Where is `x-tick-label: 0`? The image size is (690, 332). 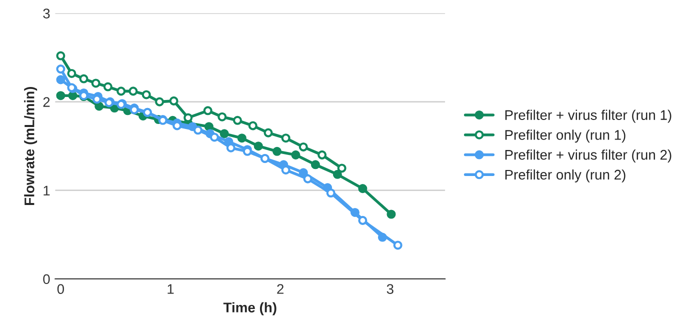
x-tick-label: 0 is located at coordinates (60, 289).